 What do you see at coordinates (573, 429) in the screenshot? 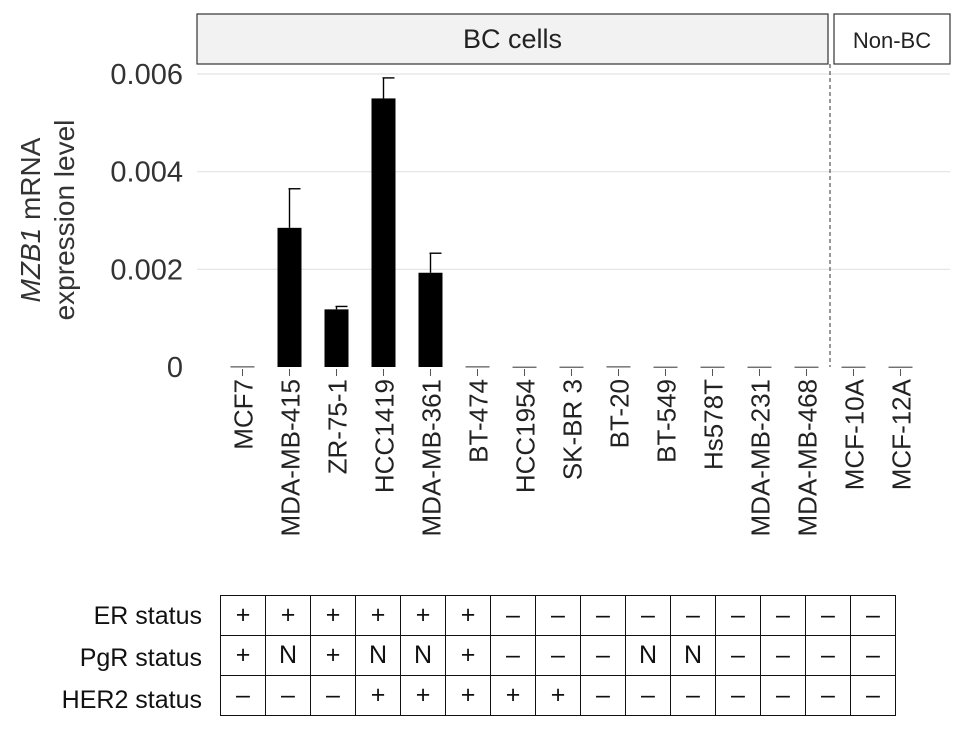
I see `x-tick-label: SK-BR 3` at bounding box center [573, 429].